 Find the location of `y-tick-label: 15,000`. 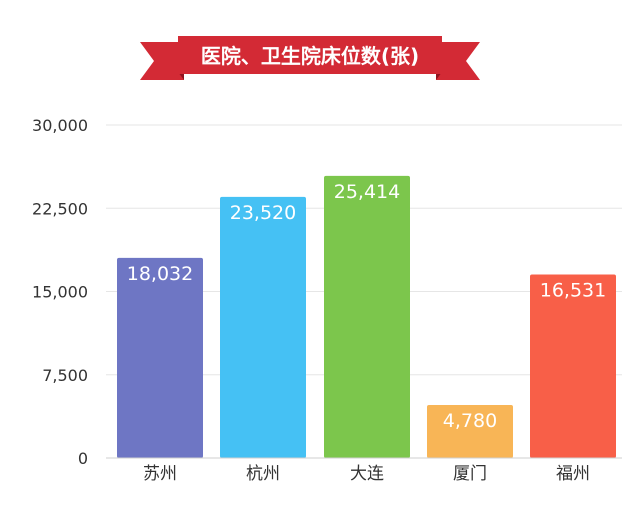

y-tick-label: 15,000 is located at coordinates (60, 292).